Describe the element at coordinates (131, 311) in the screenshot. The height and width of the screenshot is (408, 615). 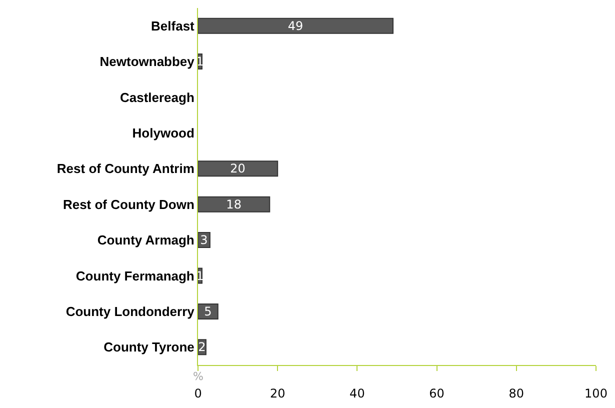
I see `y-tick-label: County Londonderry` at that location.